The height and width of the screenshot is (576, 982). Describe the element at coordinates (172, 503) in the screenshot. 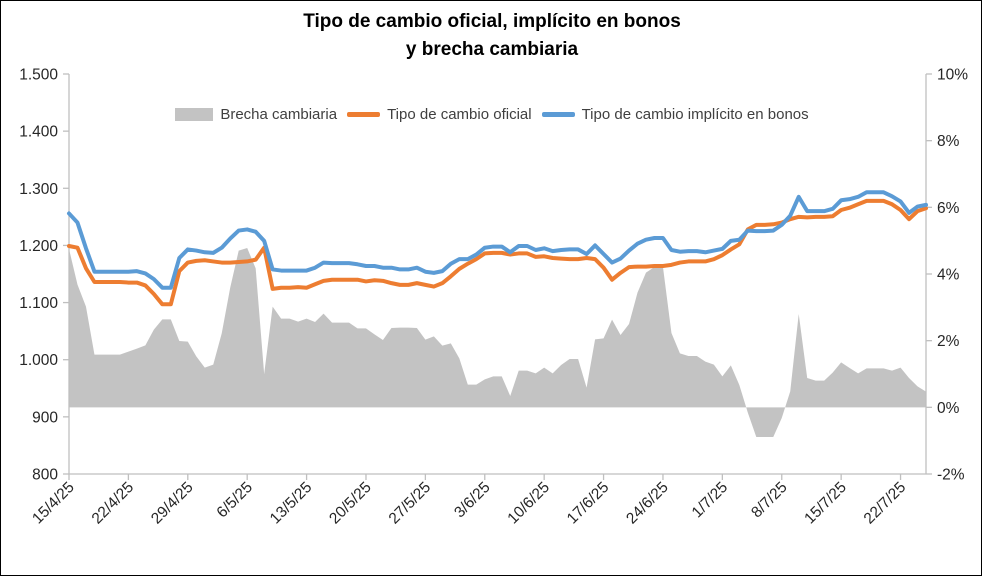

I see `x-axis-tick-label: 29/4/25` at that location.